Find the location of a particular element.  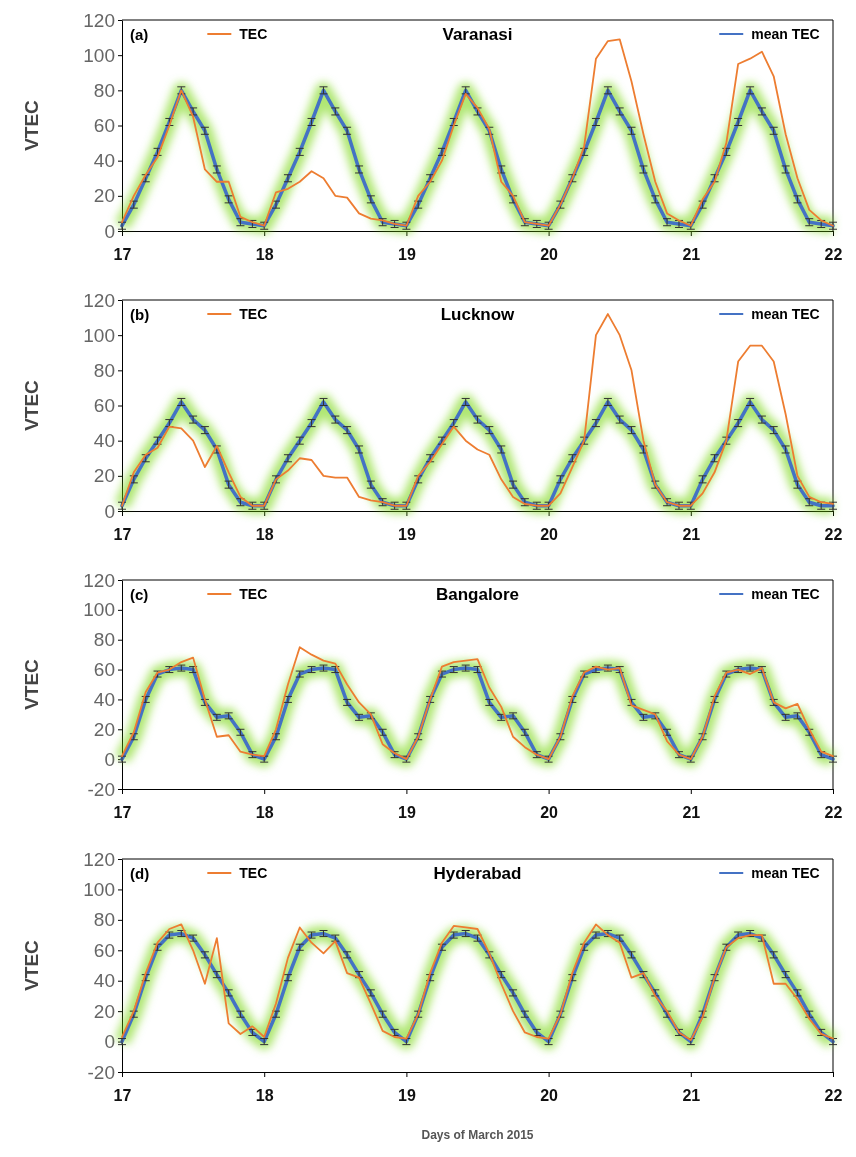

annotation: (d) is located at coordinates (140, 873).